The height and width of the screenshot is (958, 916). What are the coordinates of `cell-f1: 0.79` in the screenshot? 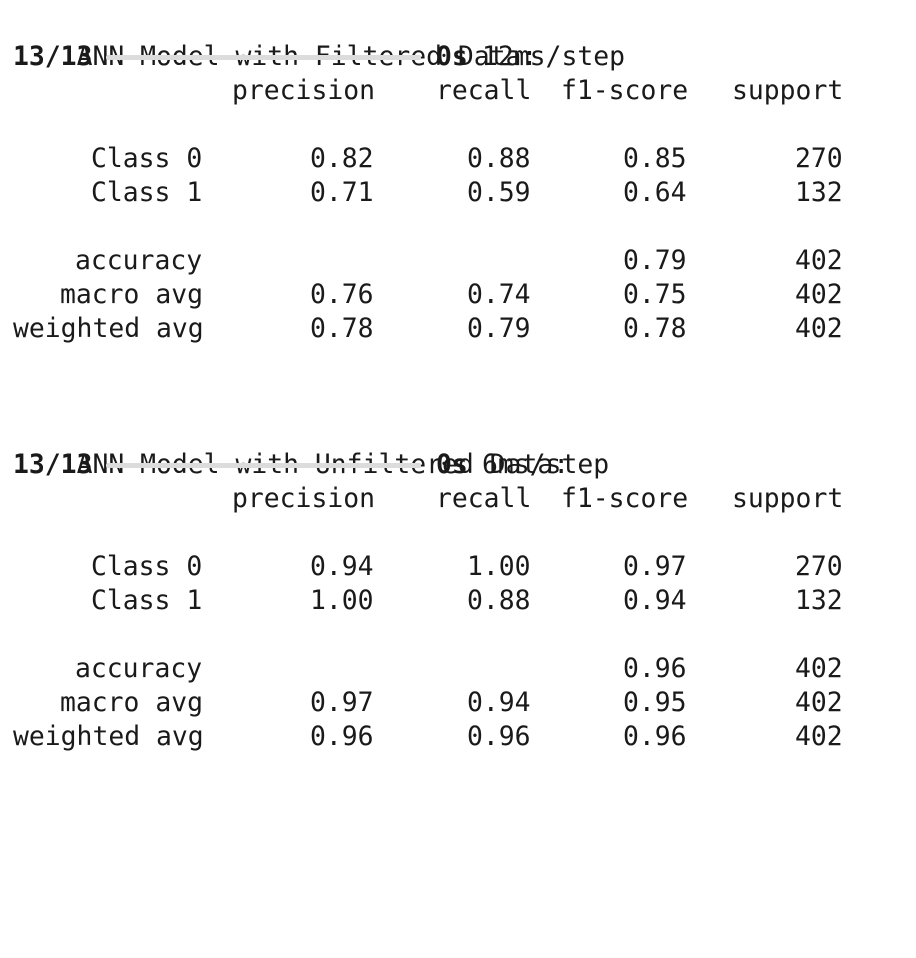 It's located at (655, 260).